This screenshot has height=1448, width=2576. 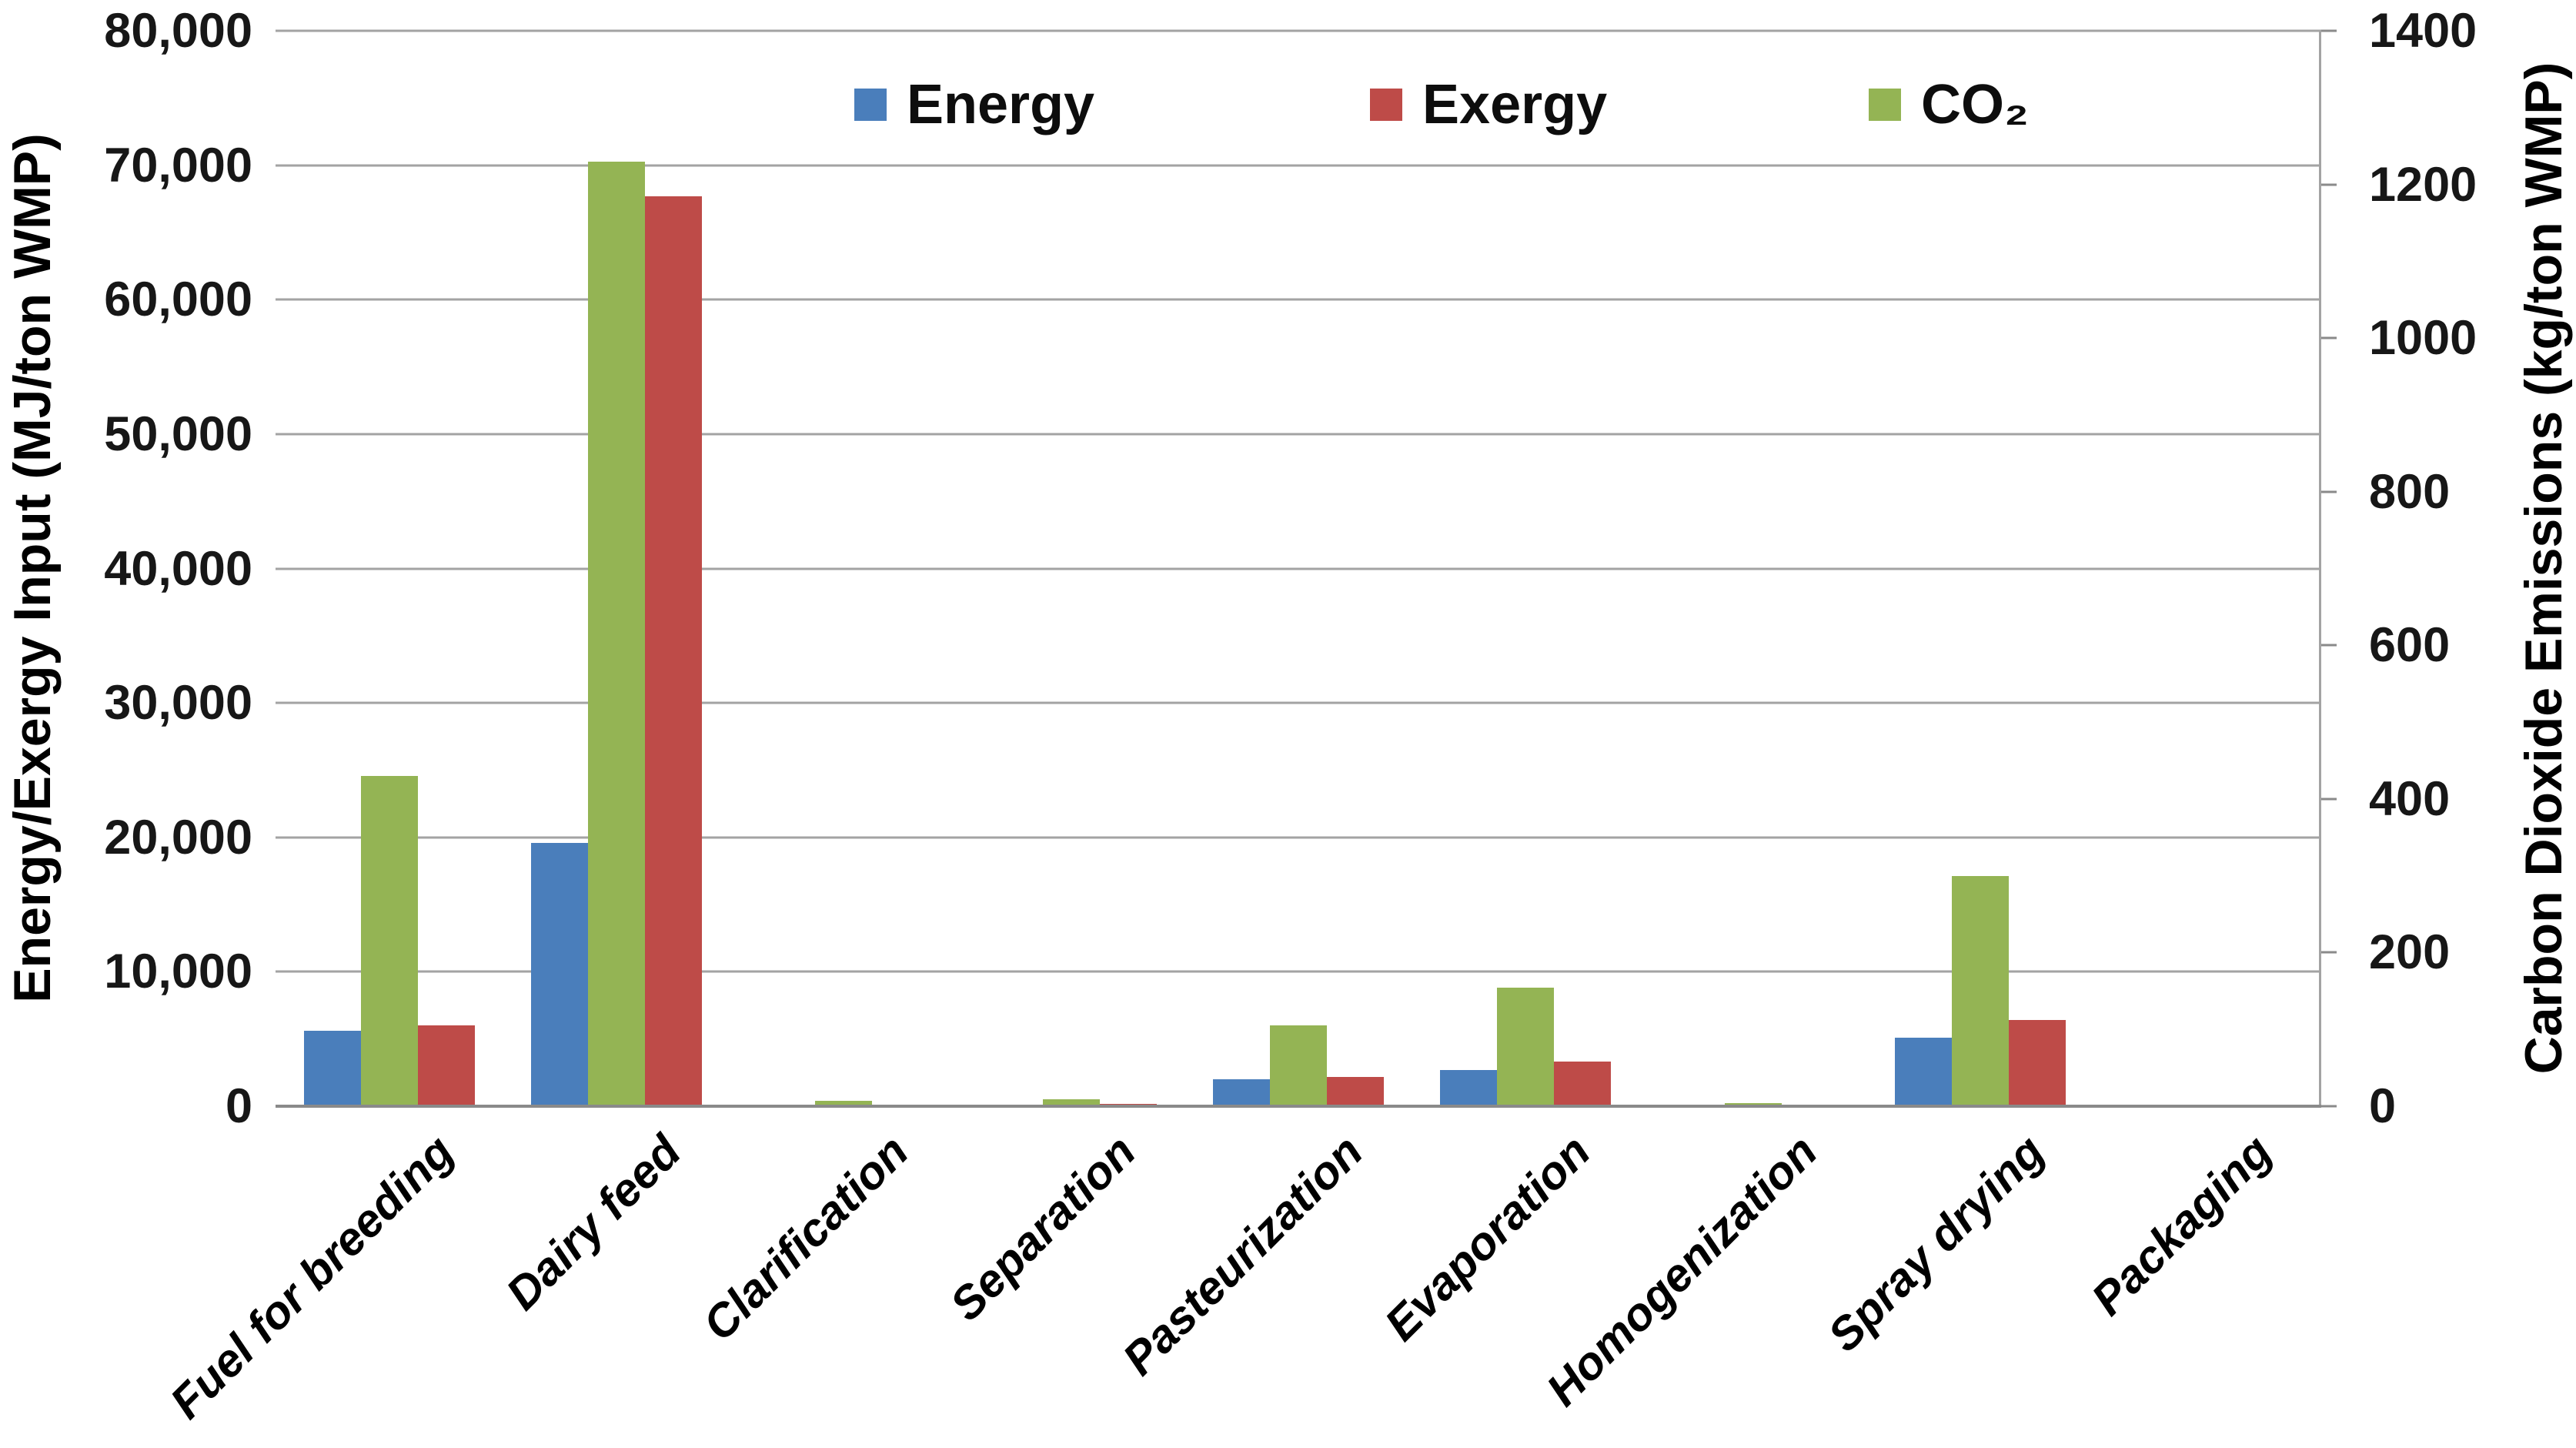 I want to click on right-axis-tick-label: 800, so click(x=2410, y=492).